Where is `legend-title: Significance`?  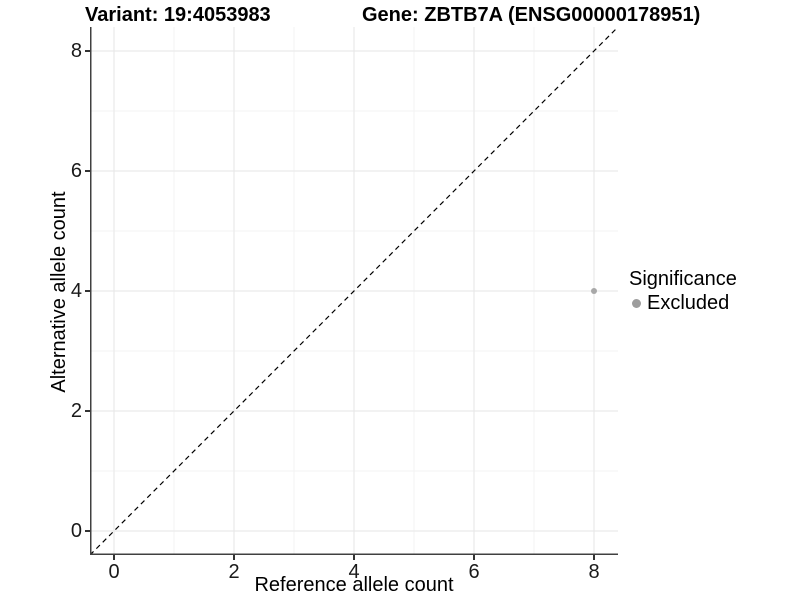
legend-title: Significance is located at coordinates (683, 279).